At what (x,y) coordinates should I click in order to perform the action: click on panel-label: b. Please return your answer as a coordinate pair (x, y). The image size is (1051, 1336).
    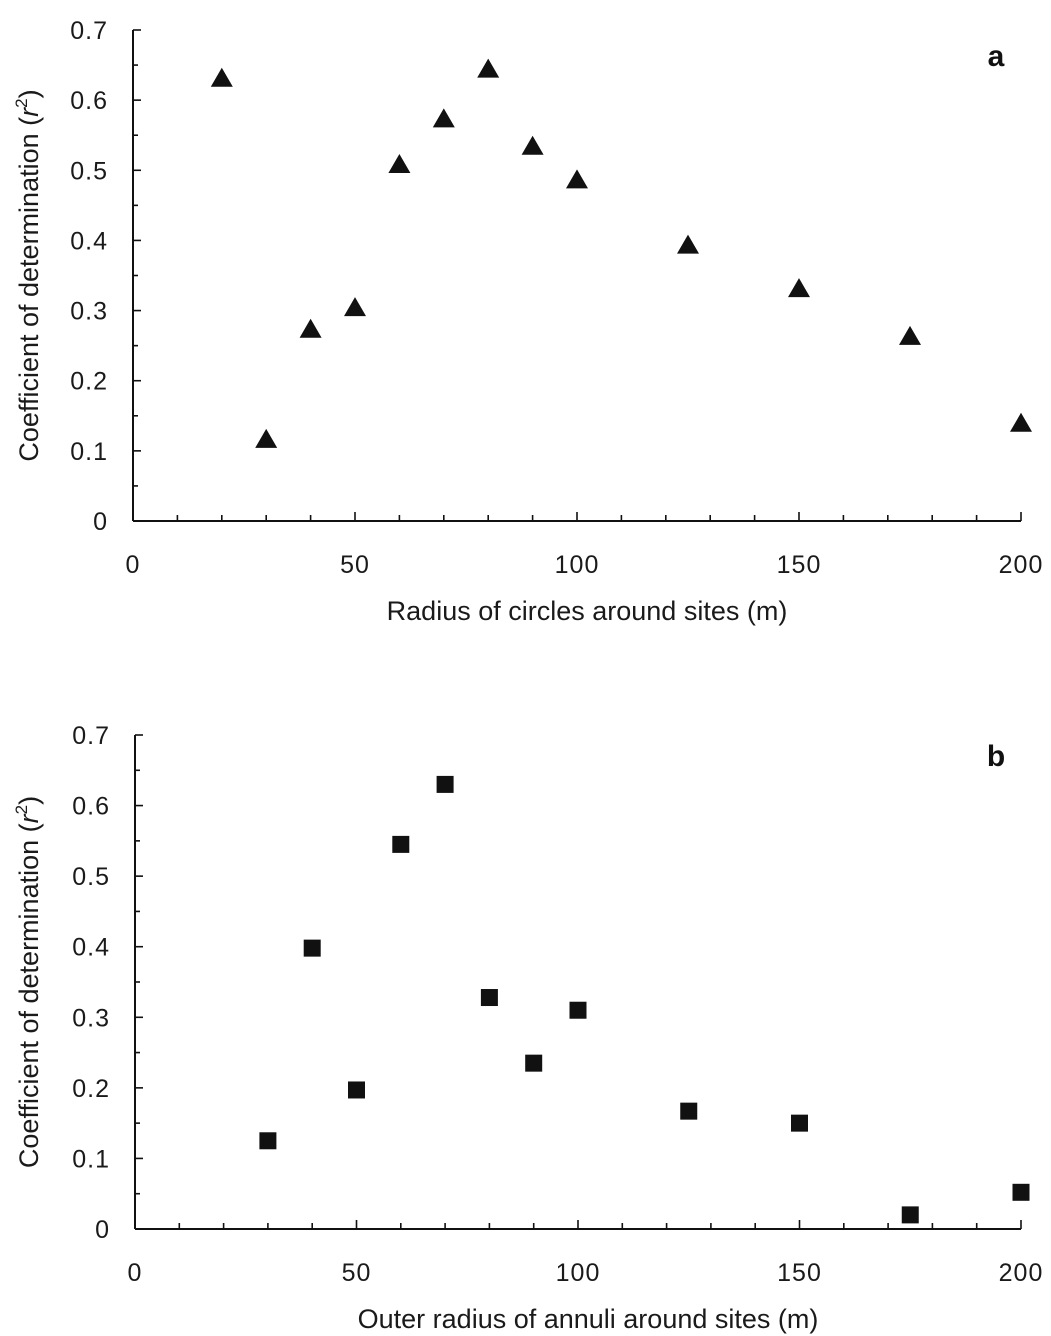
    Looking at the image, I should click on (996, 756).